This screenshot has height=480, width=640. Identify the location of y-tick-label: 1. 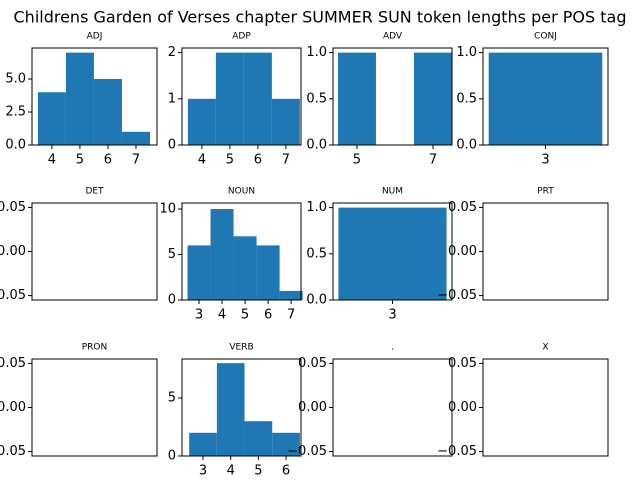
(172, 98).